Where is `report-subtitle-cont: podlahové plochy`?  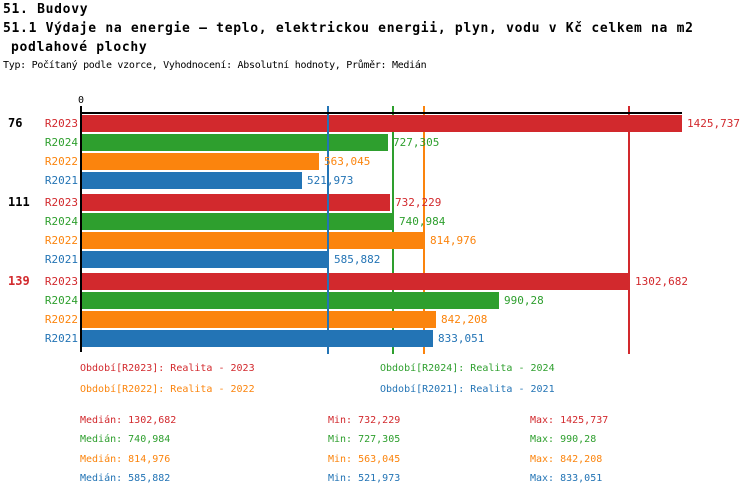
report-subtitle-cont: podlahové plochy is located at coordinates (79, 47).